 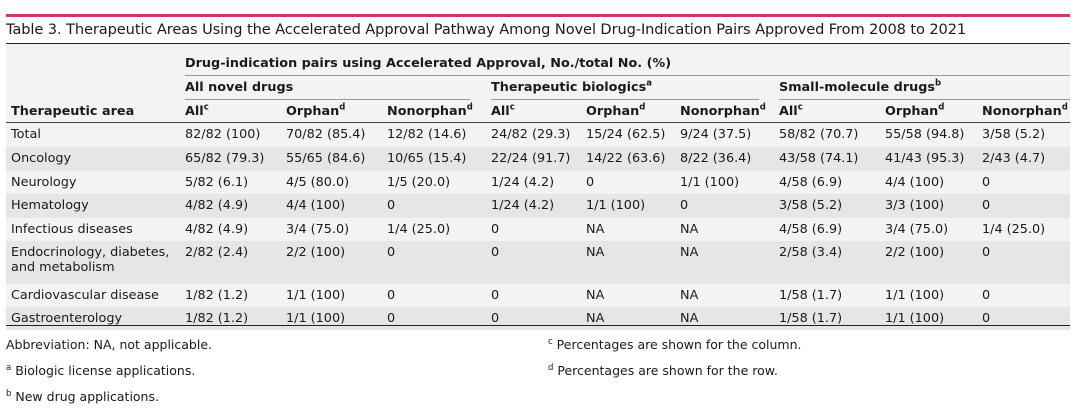 I want to click on footnote-b: b New drug applications., so click(x=82, y=396).